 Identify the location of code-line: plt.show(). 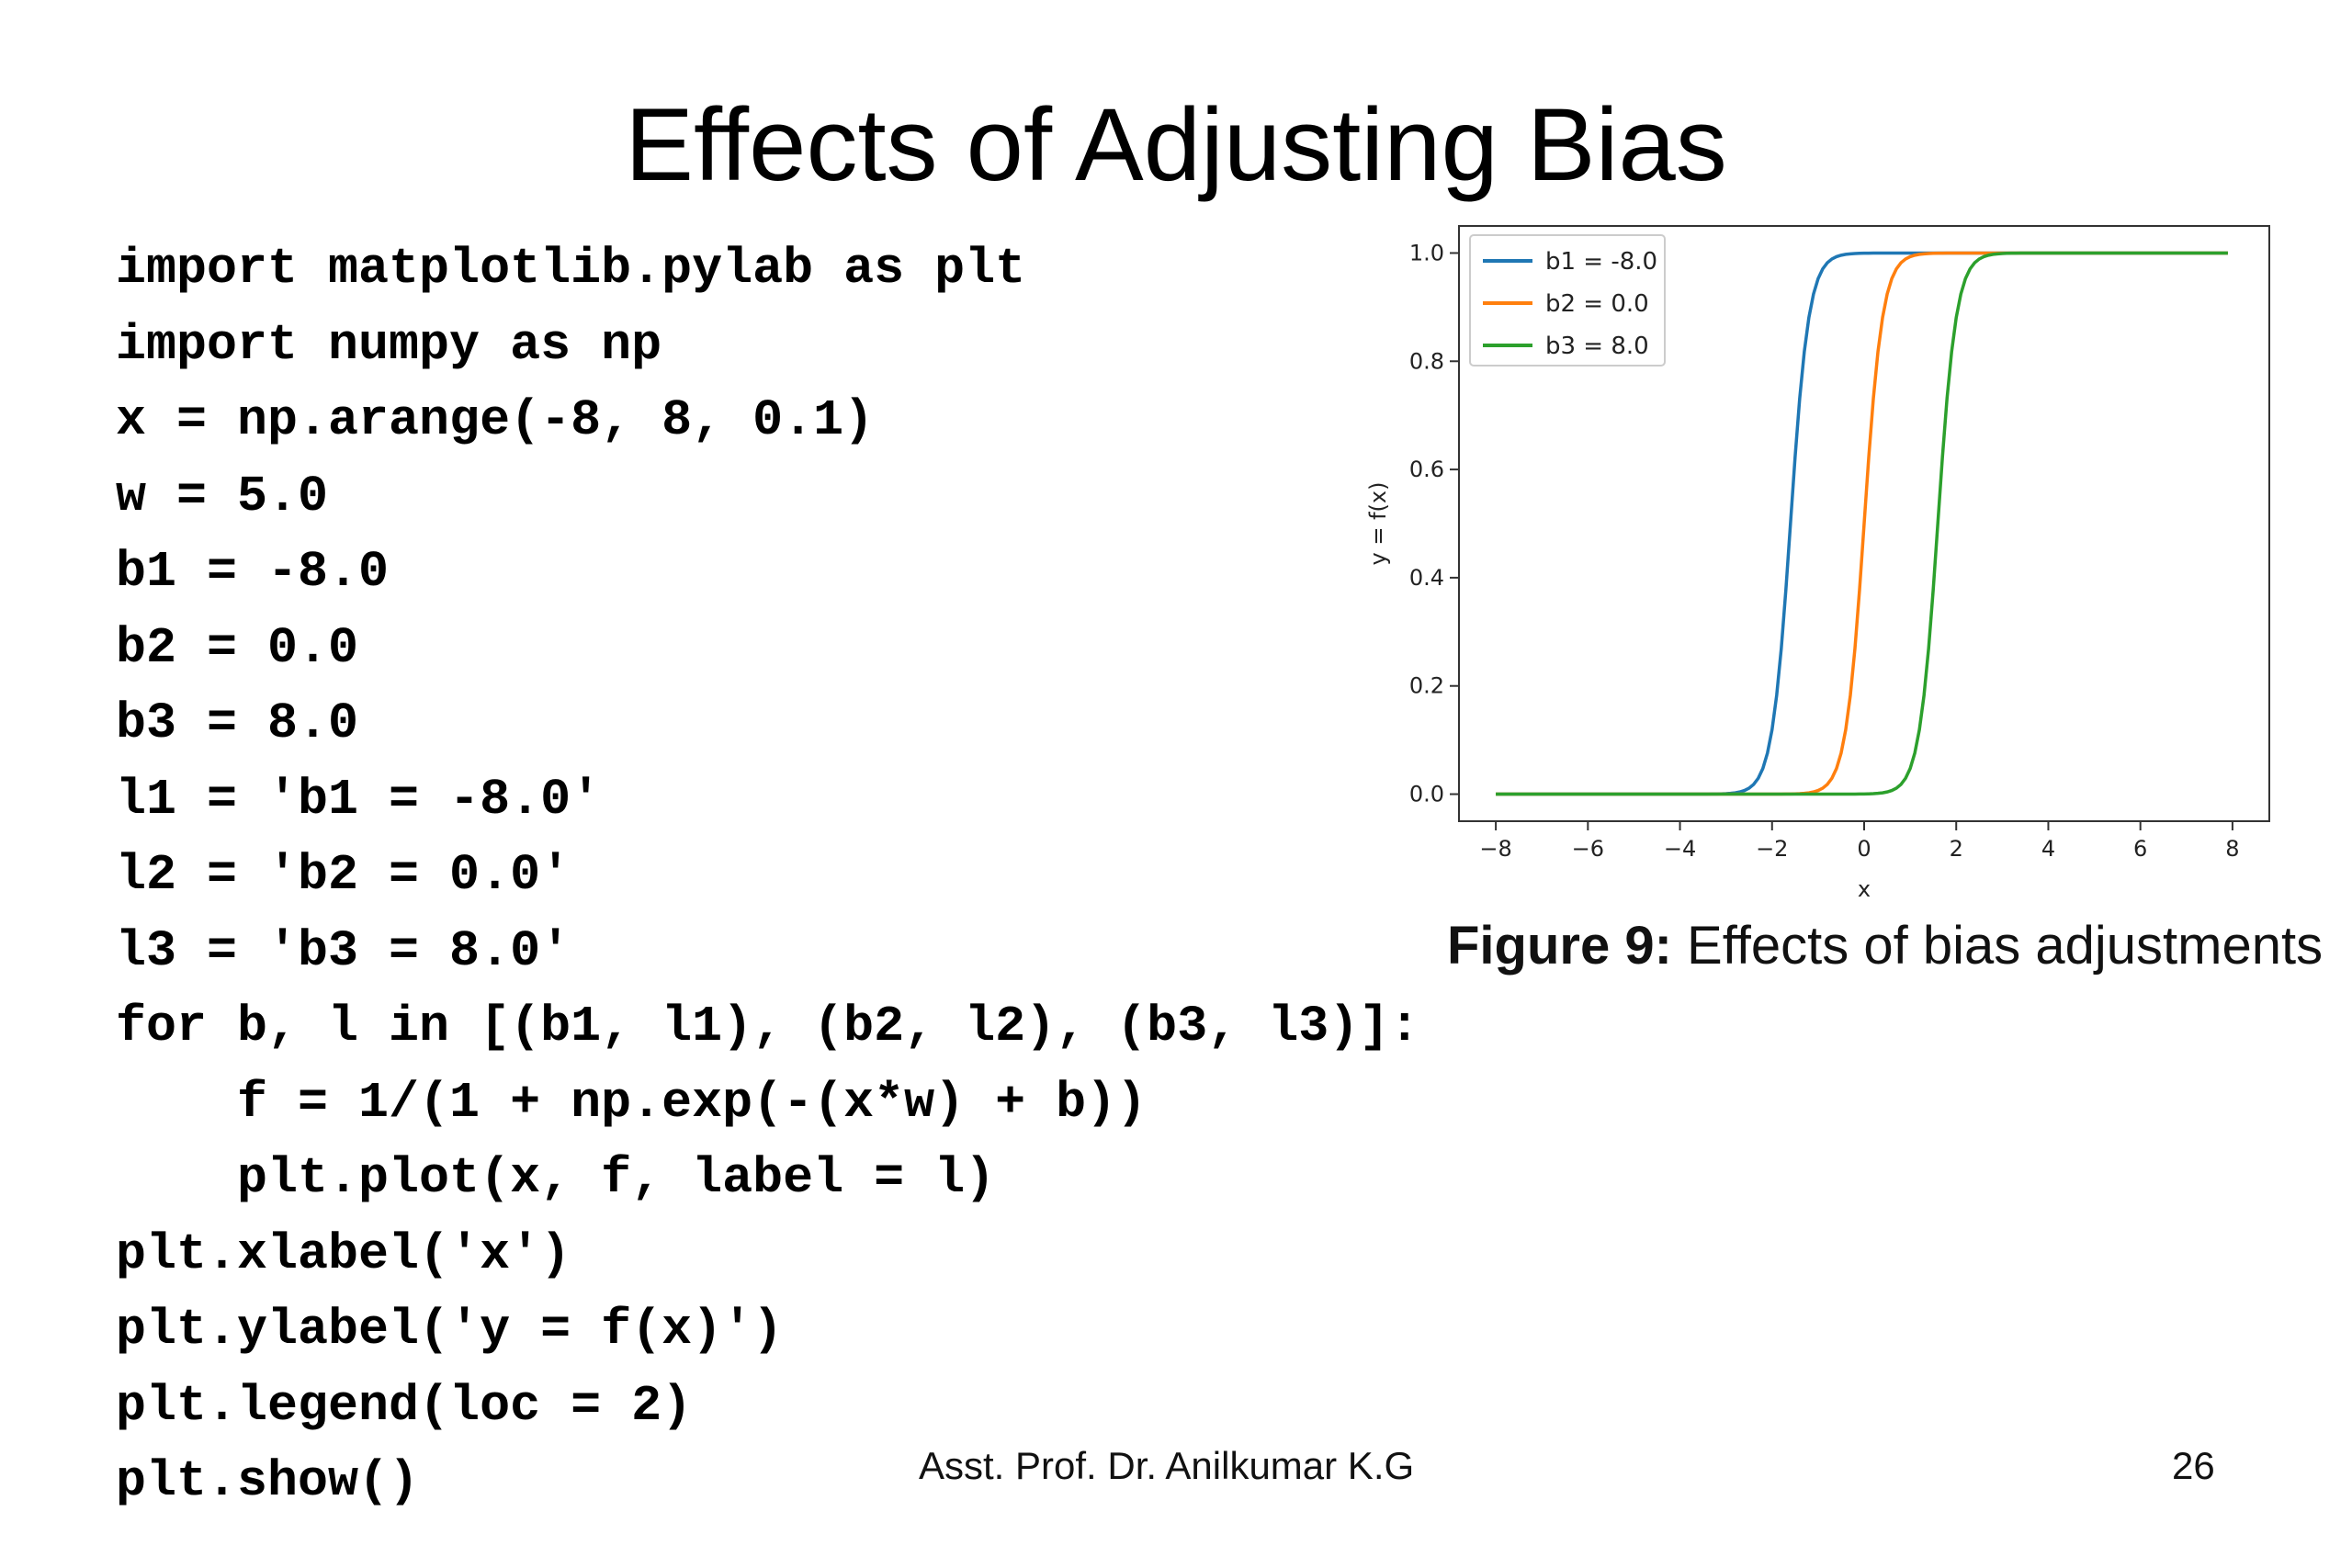
(268, 1481).